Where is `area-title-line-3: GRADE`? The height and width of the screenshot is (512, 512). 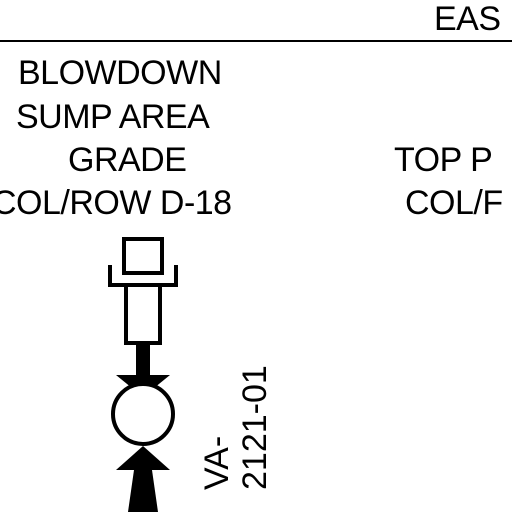 area-title-line-3: GRADE is located at coordinates (127, 160).